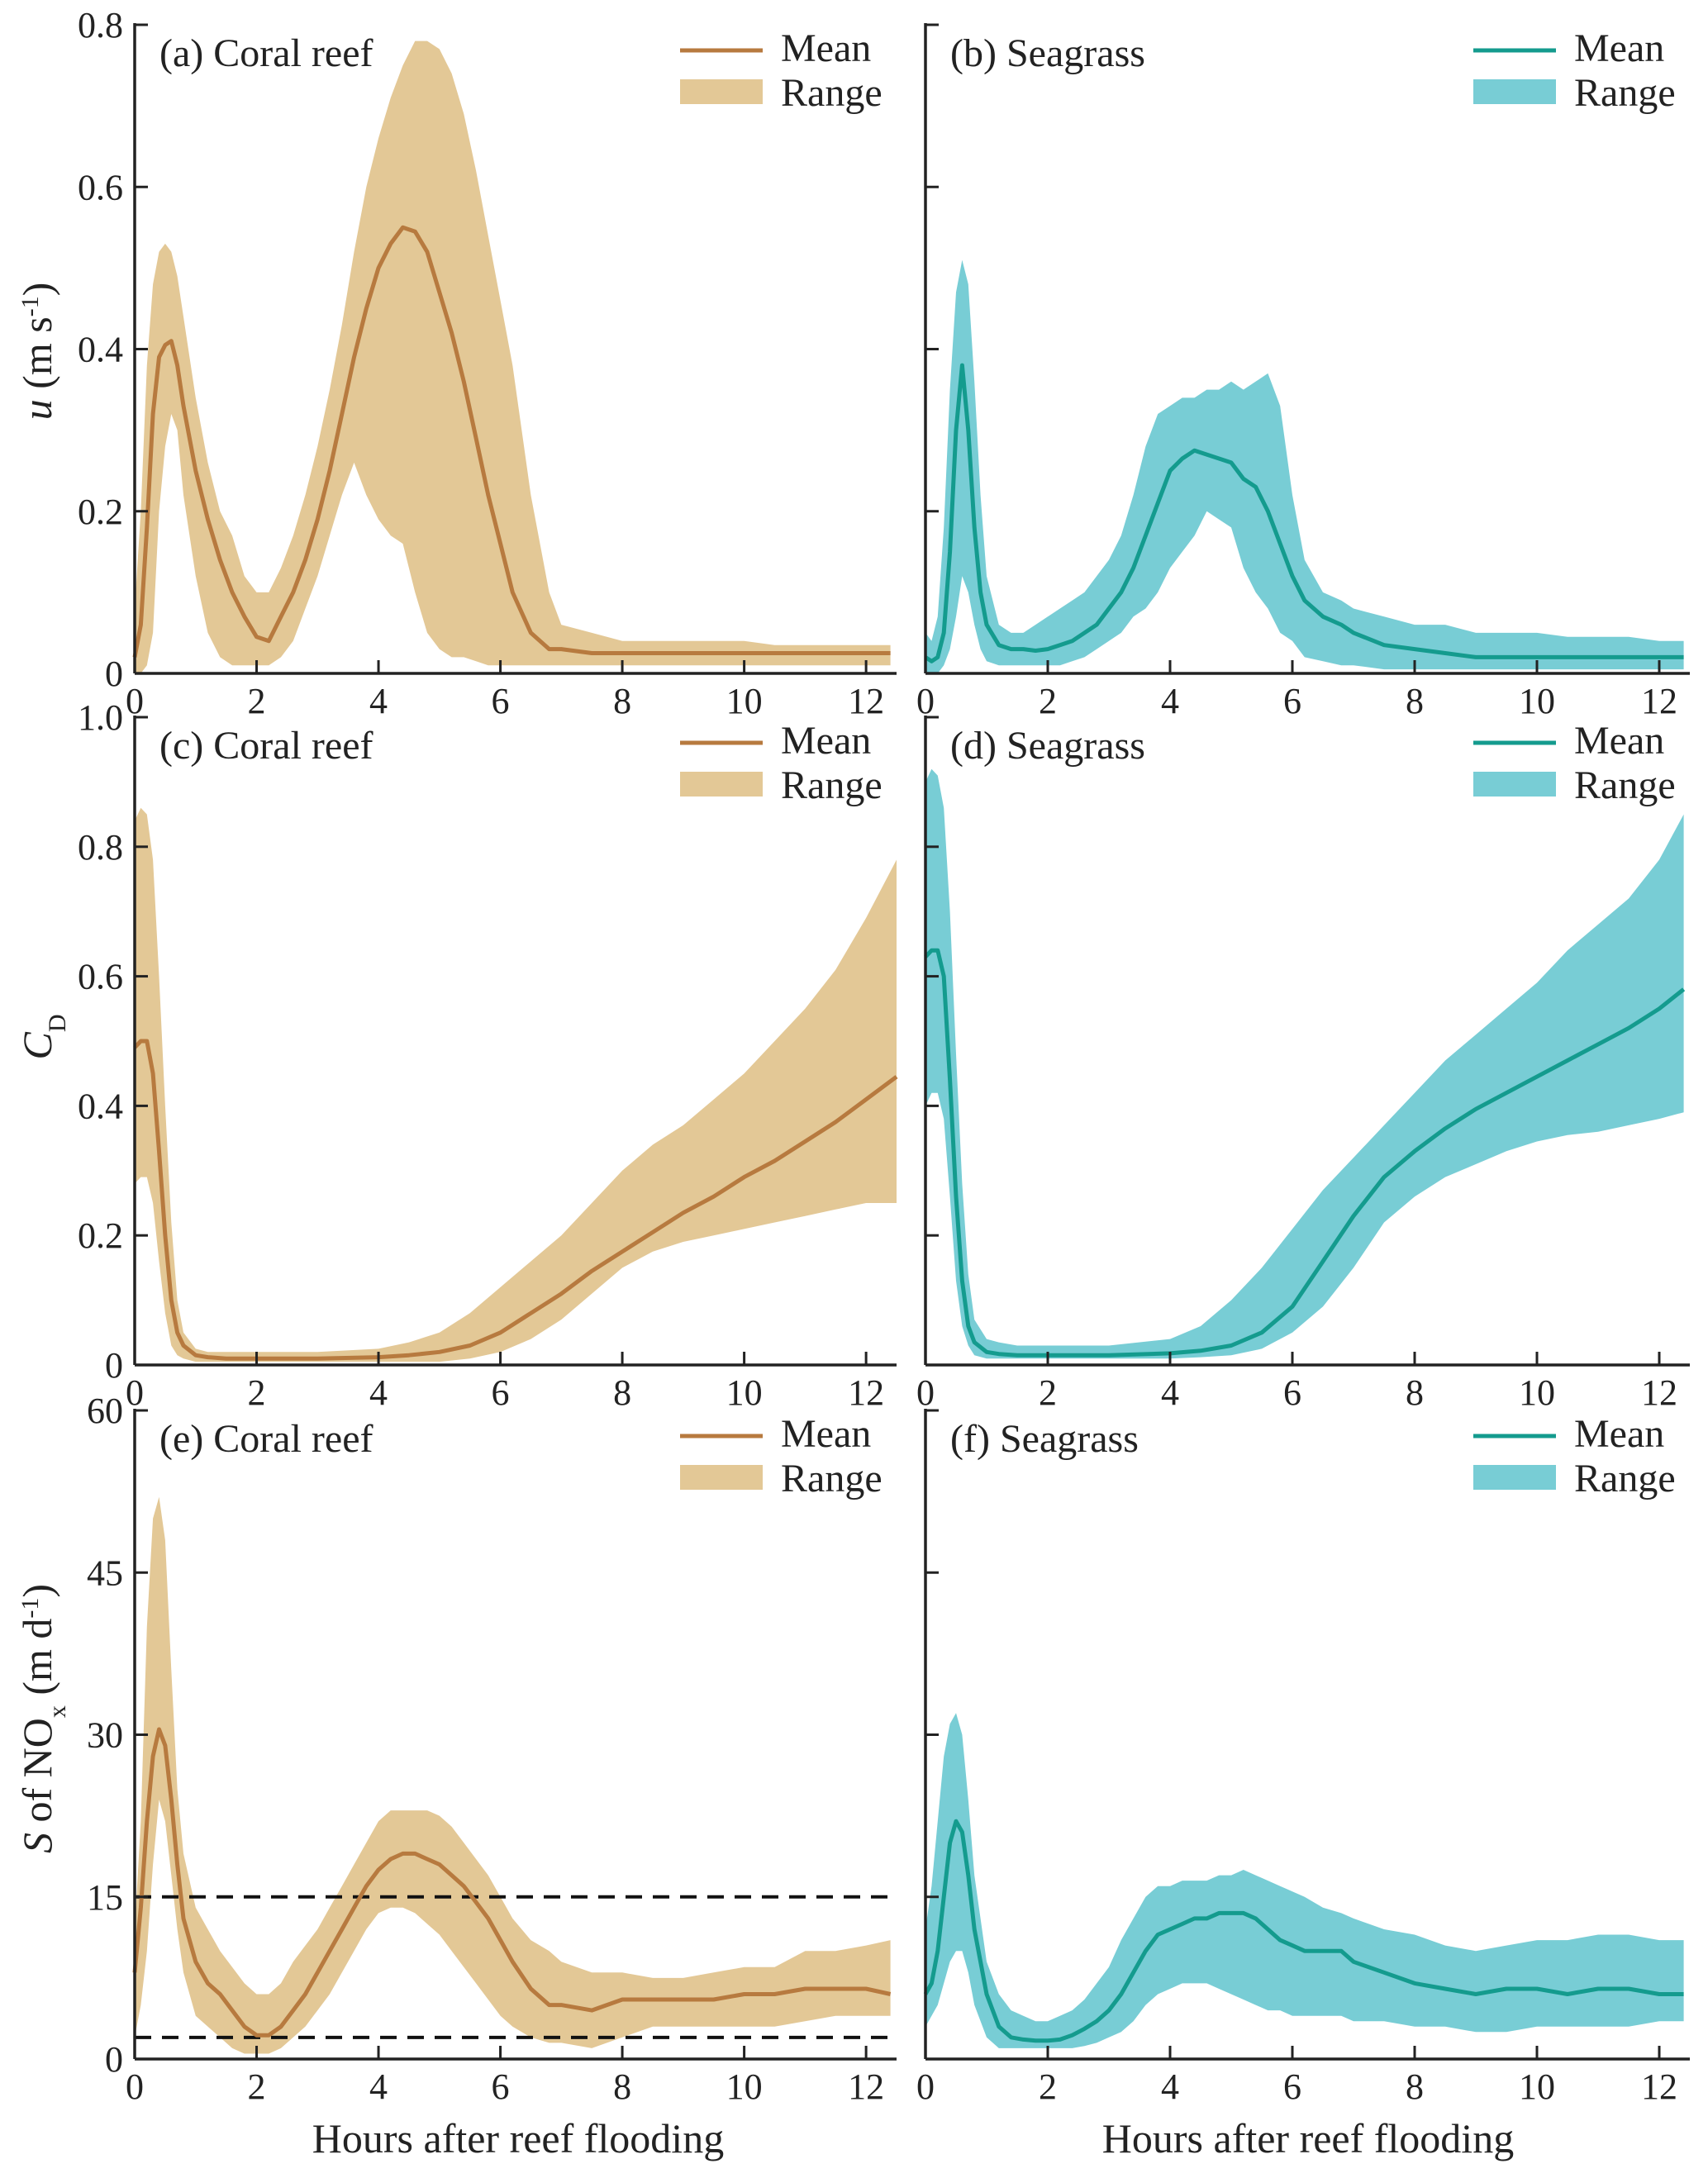 The height and width of the screenshot is (2178, 1708). I want to click on xlabel-left: Hours after reef flooding, so click(518, 2138).